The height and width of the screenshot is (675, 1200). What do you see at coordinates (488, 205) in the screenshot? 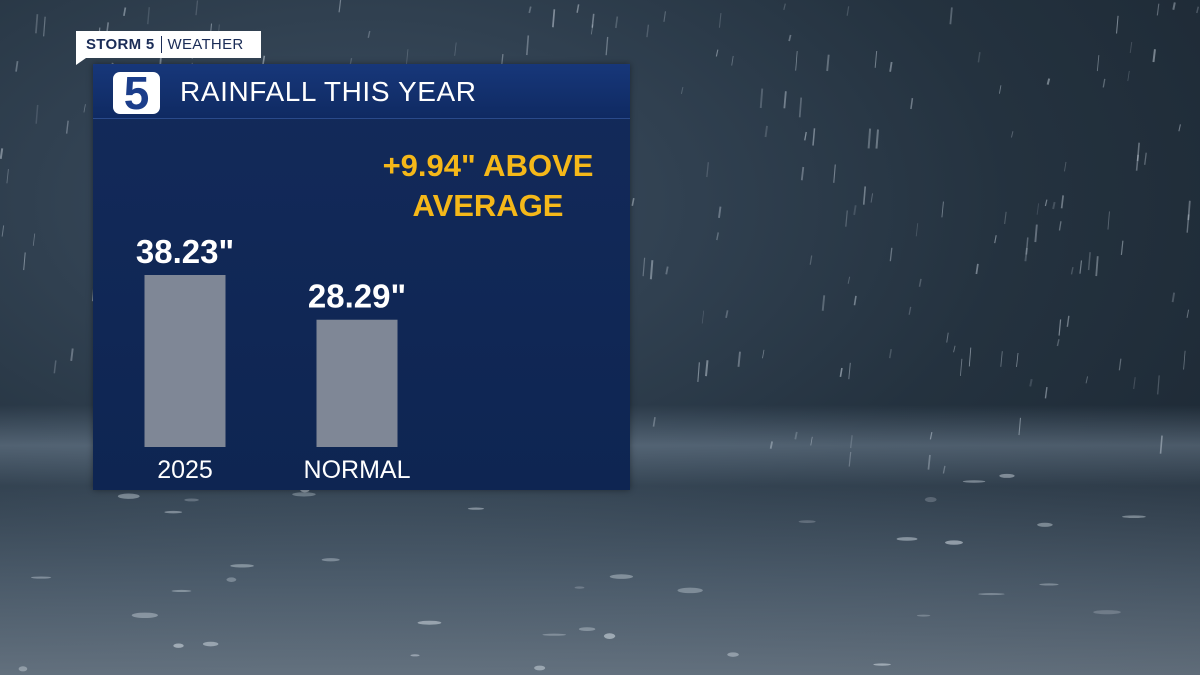
I see `annotation-line-2: AVERAGE` at bounding box center [488, 205].